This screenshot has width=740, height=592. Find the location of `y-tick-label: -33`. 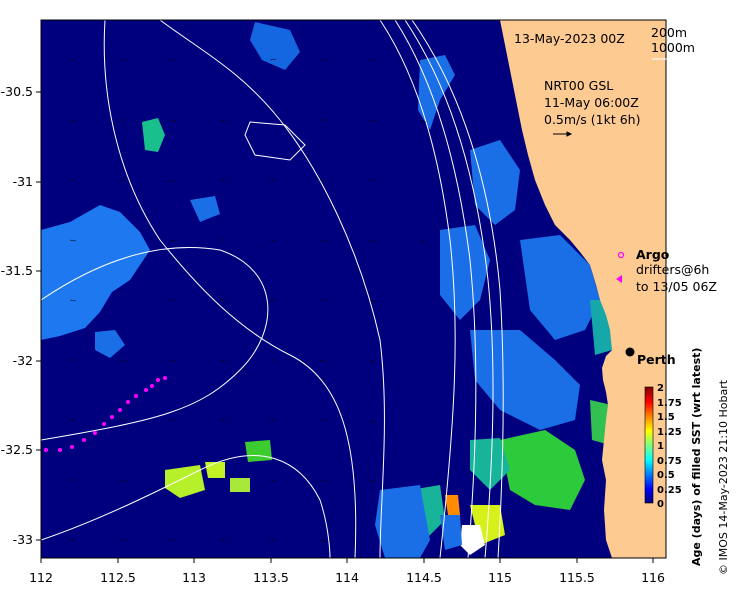

y-tick-label: -33 is located at coordinates (23, 539).